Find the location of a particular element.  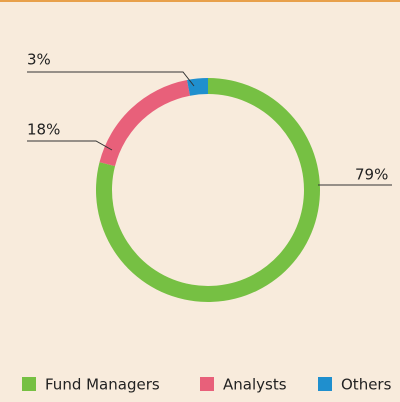

legend-label: Others is located at coordinates (366, 385).